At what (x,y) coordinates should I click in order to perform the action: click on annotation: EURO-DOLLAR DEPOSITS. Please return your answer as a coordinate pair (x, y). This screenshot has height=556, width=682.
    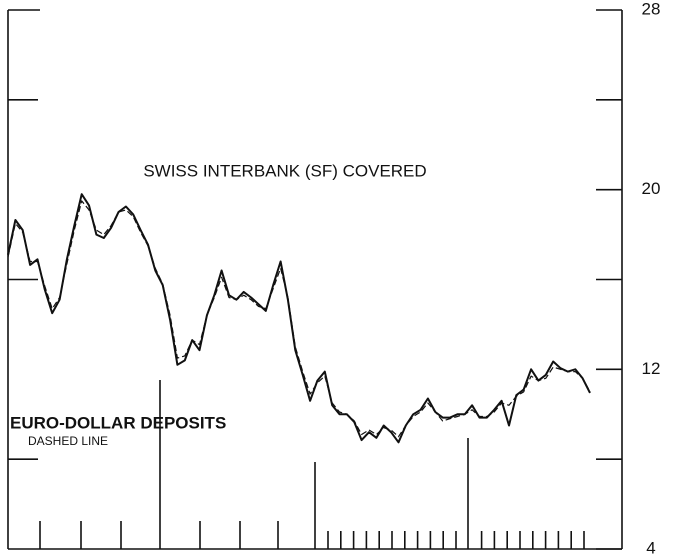
    Looking at the image, I should click on (118, 422).